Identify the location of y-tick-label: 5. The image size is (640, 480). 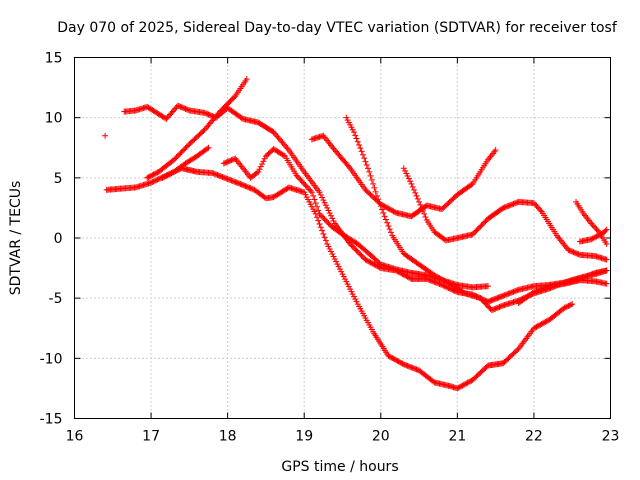
(58, 179).